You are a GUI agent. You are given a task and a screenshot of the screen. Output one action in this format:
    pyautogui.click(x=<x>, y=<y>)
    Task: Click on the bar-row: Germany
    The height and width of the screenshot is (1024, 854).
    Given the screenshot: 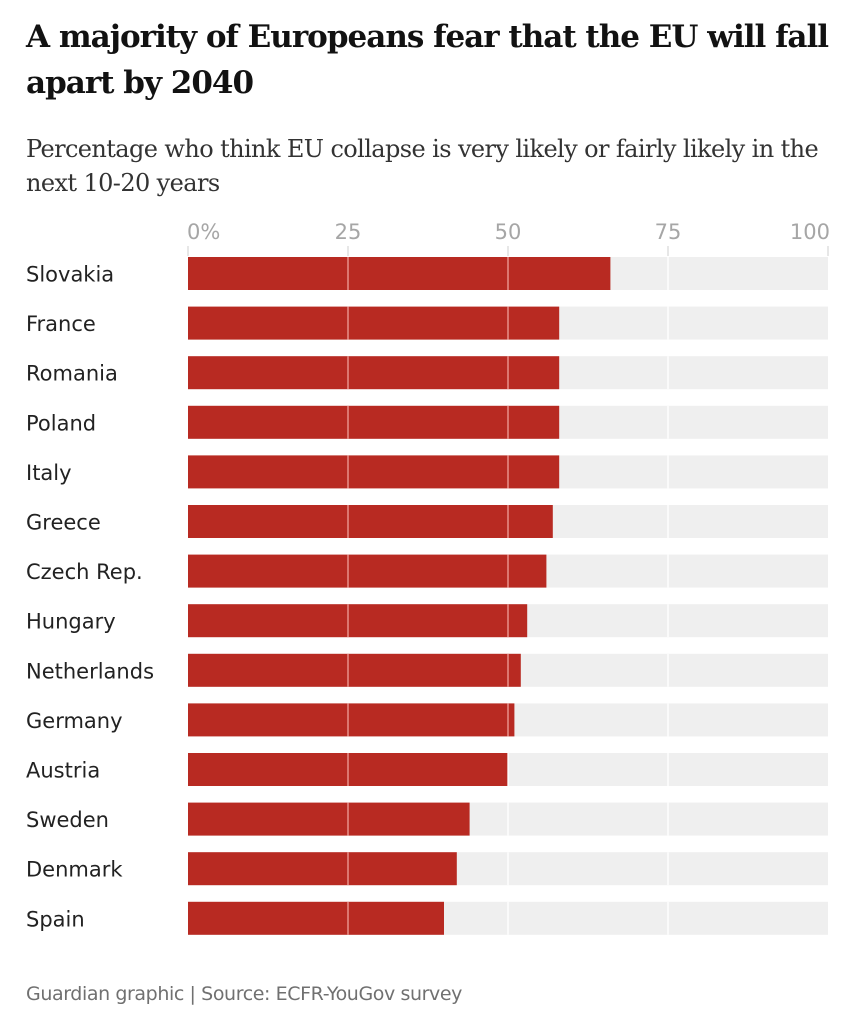 What is the action you would take?
    pyautogui.click(x=427, y=720)
    